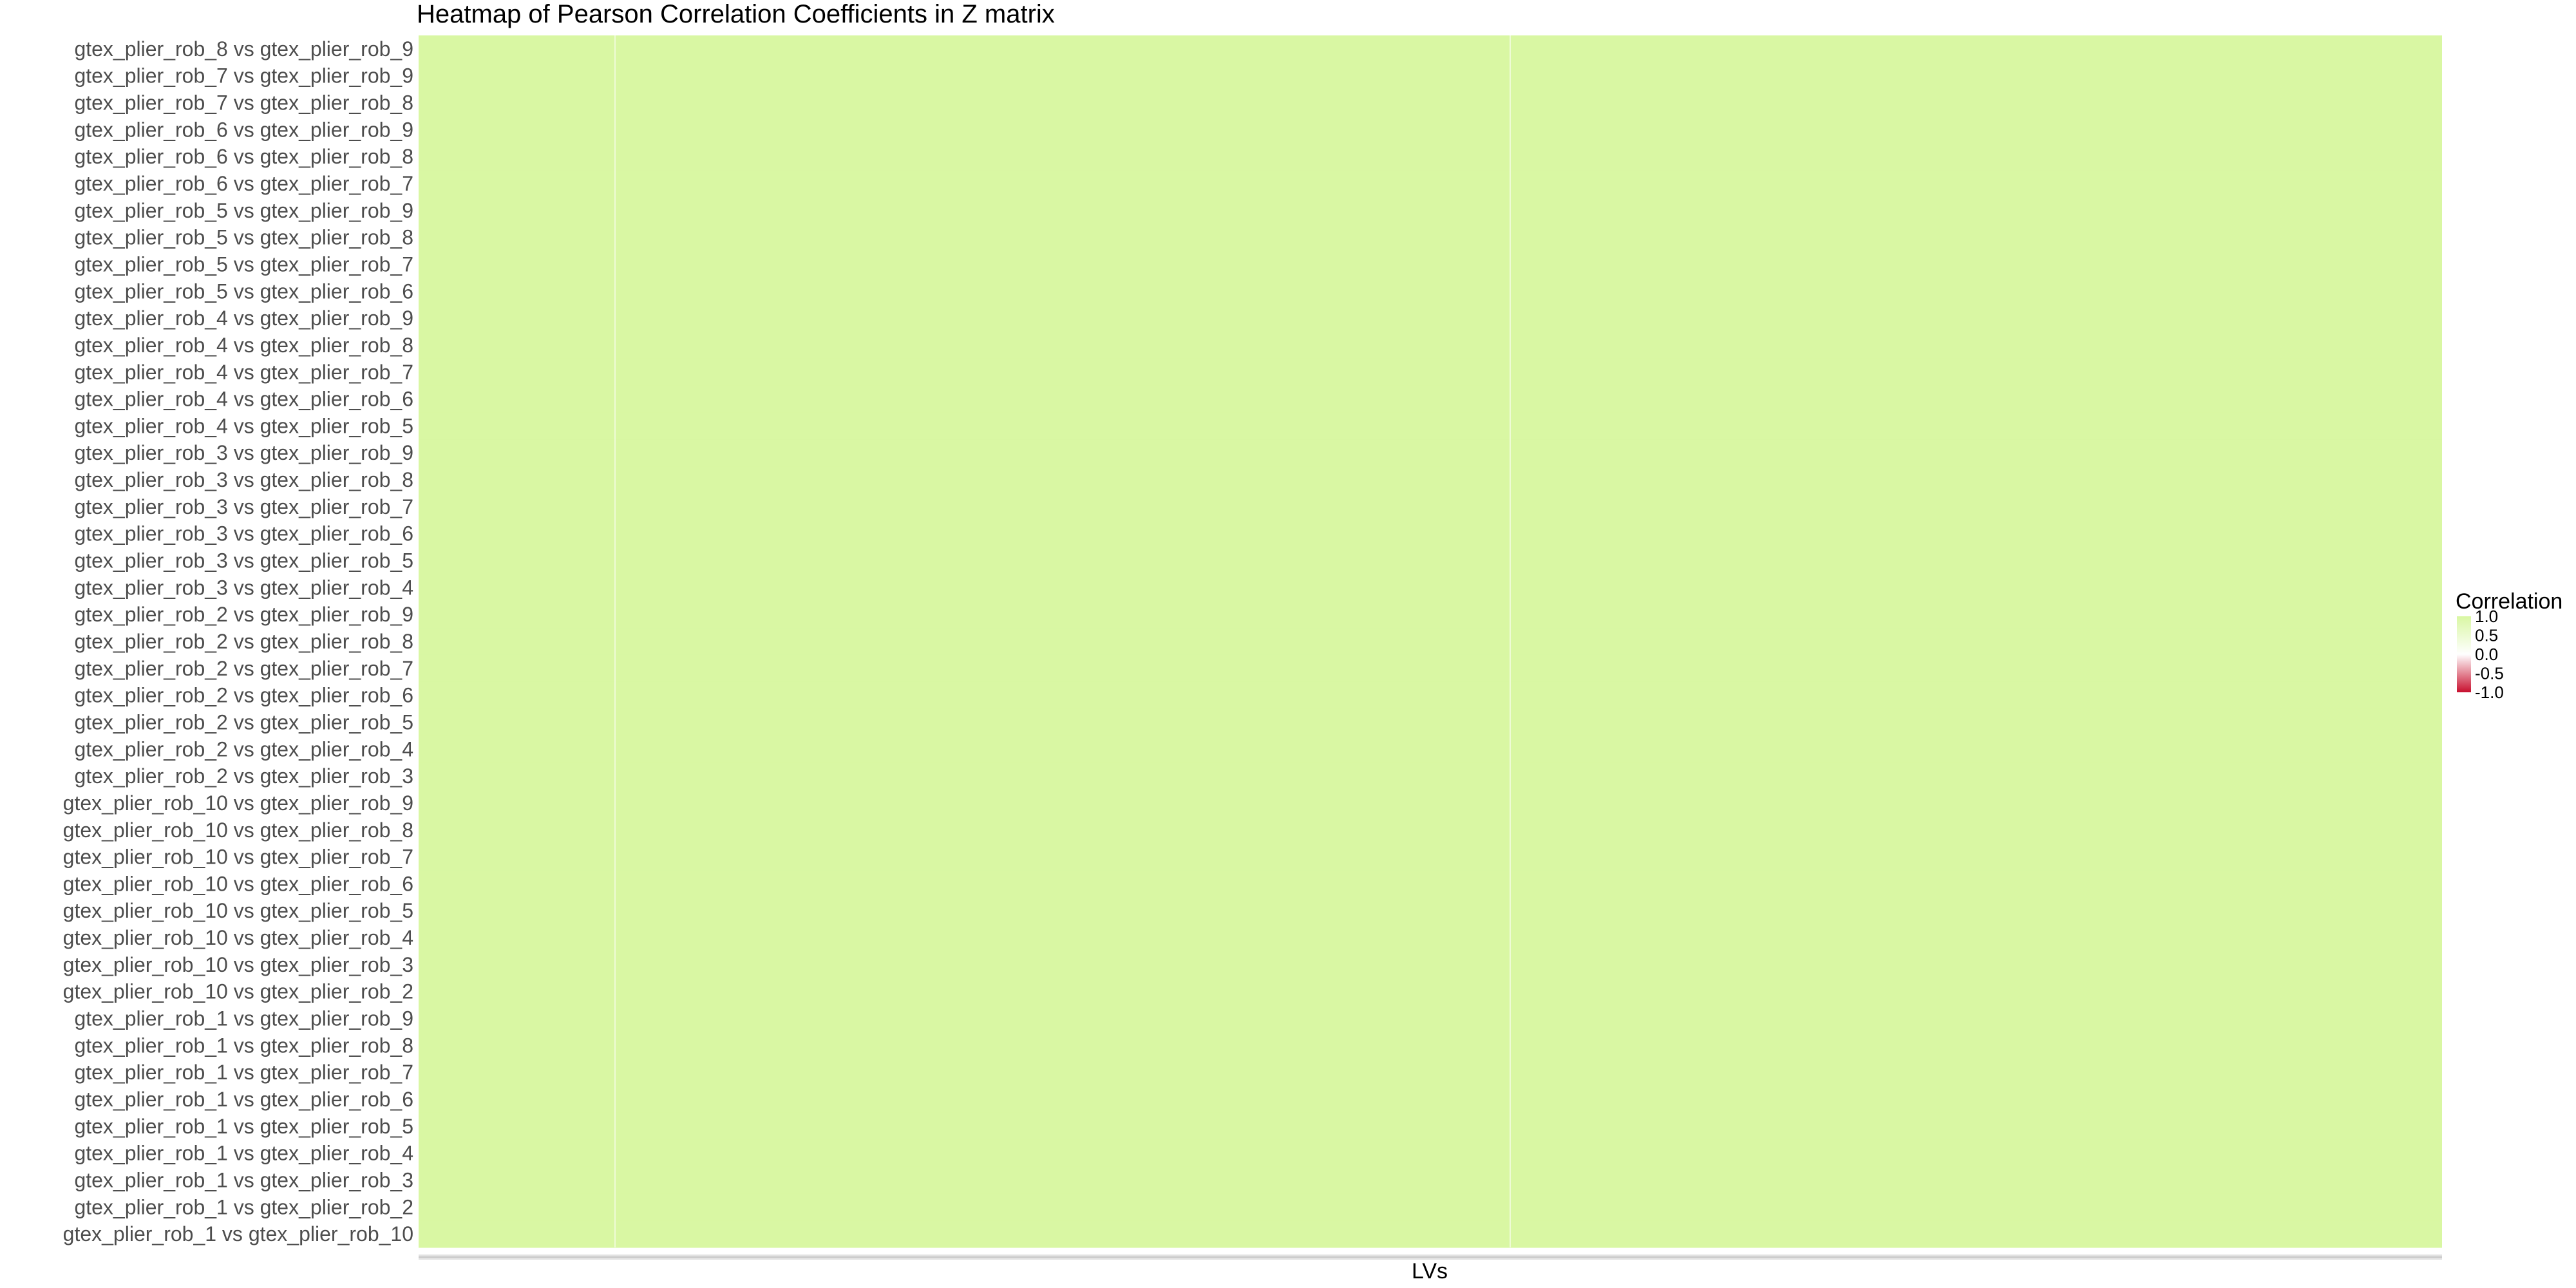 This screenshot has width=2576, height=1288. I want to click on y-tick-label: gtex_plier_rob_10 vs gtex_plier_rob_5, so click(238, 910).